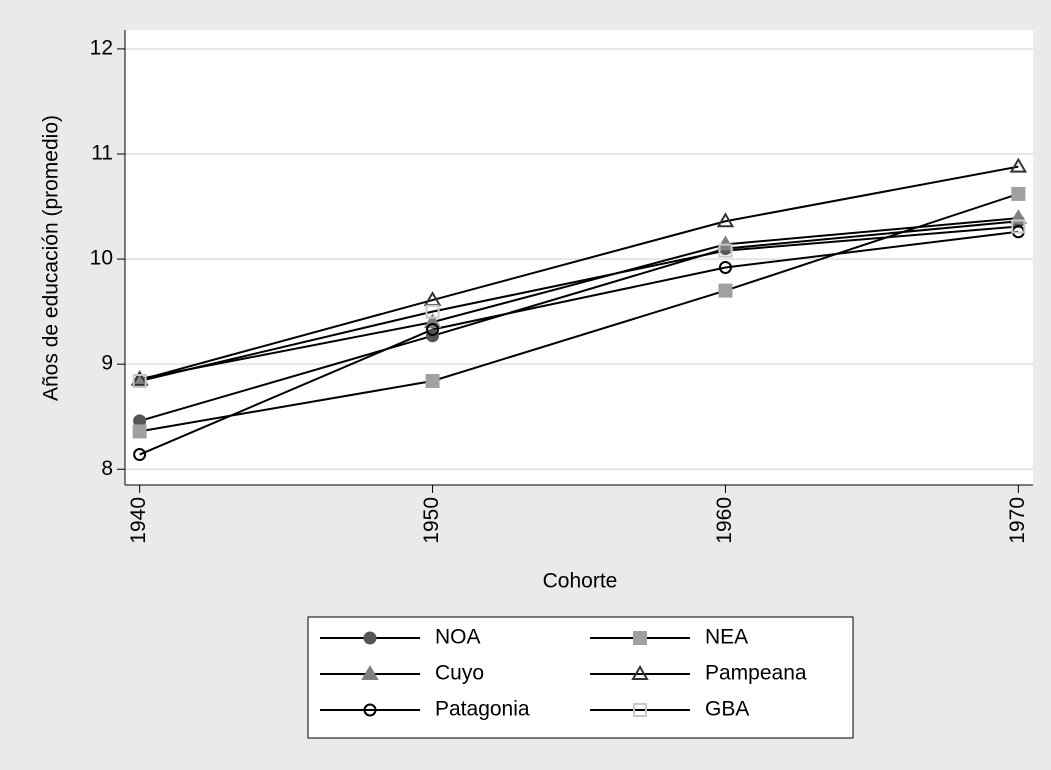 The width and height of the screenshot is (1051, 770). What do you see at coordinates (482, 709) in the screenshot?
I see `legend-label: Patagonia` at bounding box center [482, 709].